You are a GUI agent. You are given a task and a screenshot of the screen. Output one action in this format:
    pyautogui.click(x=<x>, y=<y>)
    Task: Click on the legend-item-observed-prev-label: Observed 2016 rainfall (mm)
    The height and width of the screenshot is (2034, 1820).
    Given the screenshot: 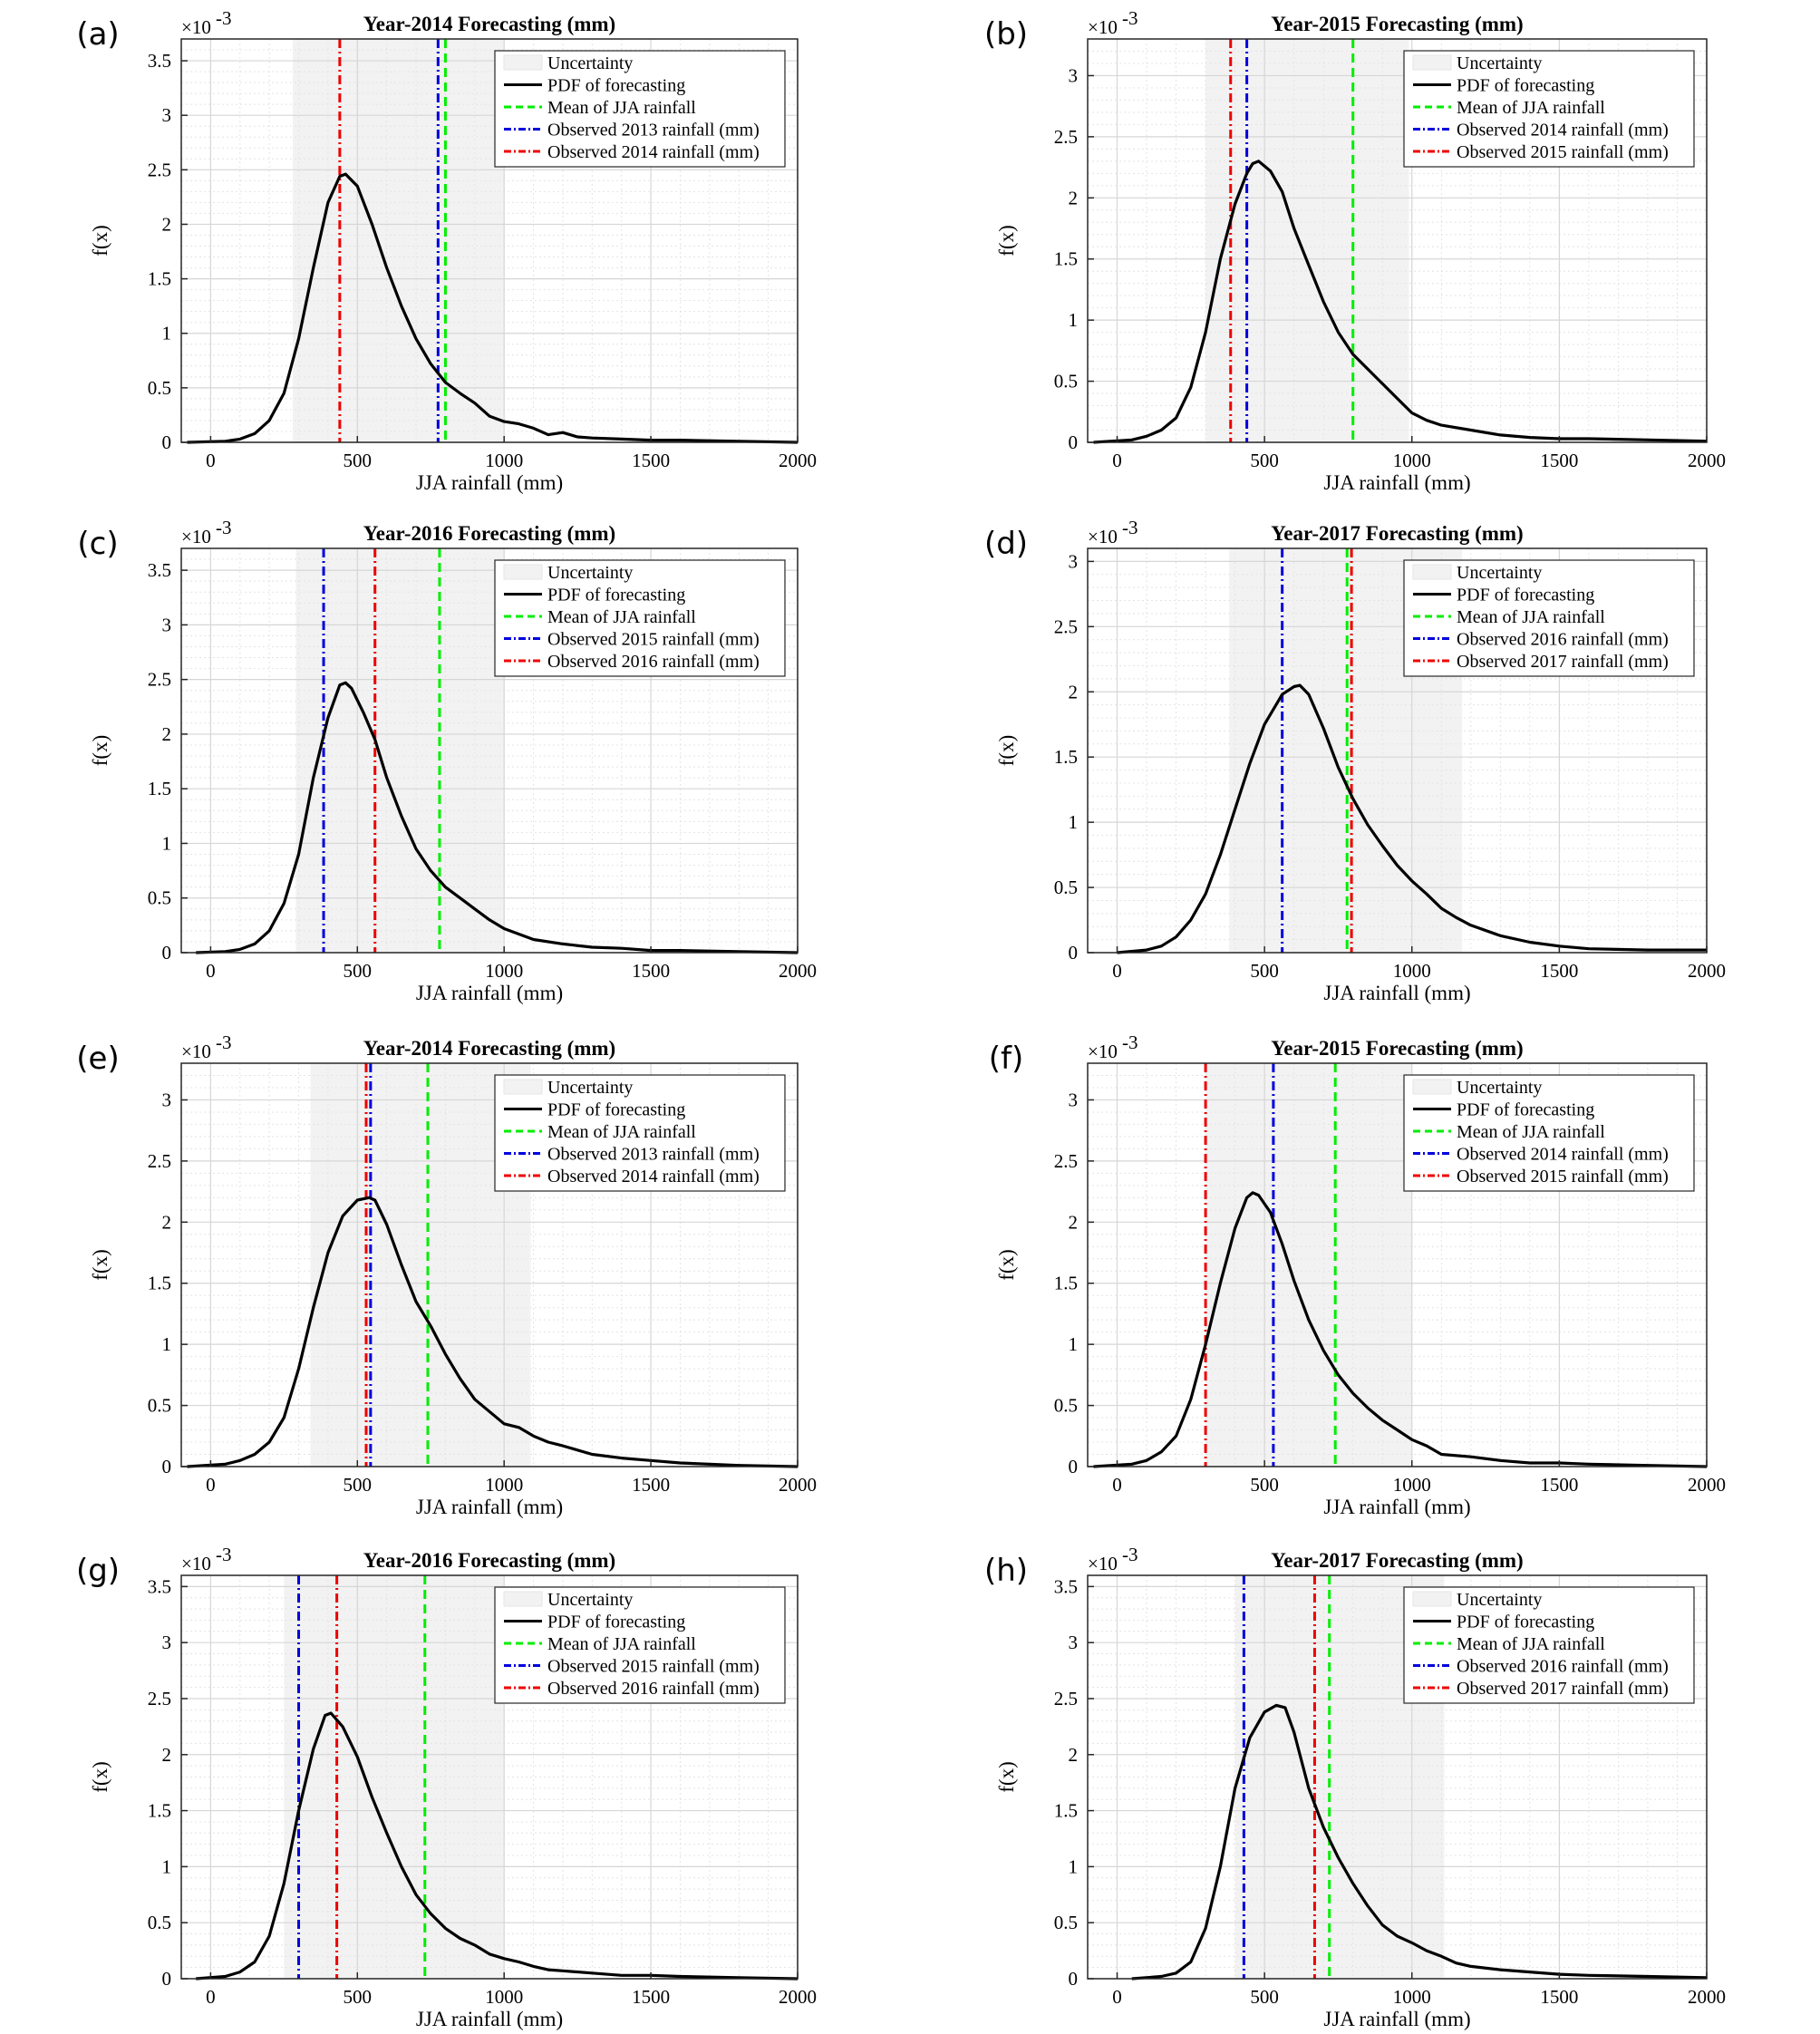 What is the action you would take?
    pyautogui.click(x=1563, y=1667)
    